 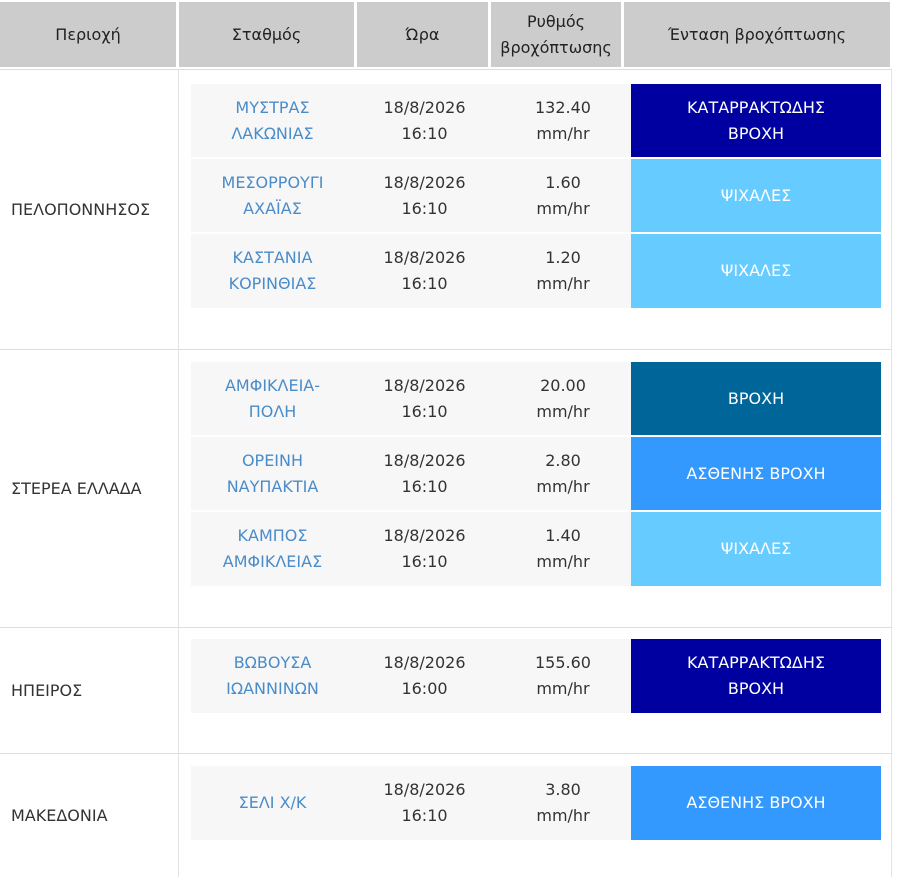 I want to click on rain-rate: 3.80 mm/hr, so click(x=563, y=802).